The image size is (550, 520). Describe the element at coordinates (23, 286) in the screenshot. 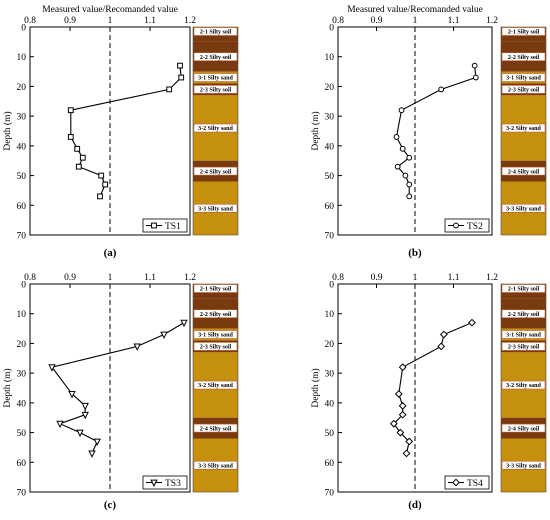

I see `y-tick-label: 0` at that location.